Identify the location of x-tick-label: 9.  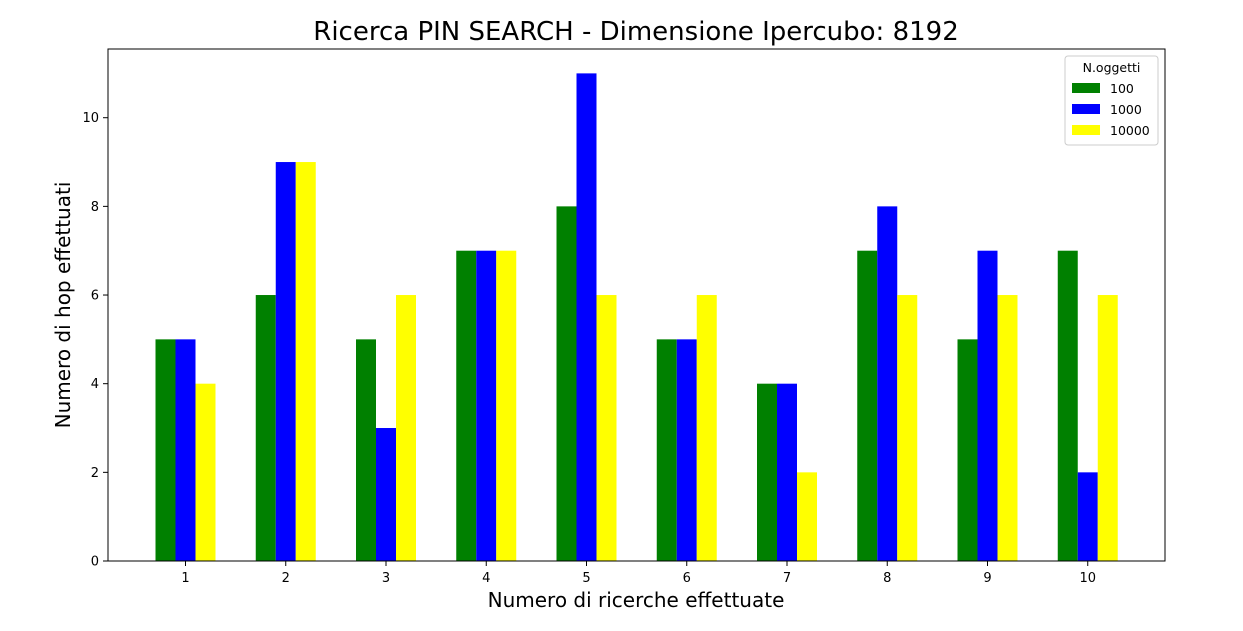
(987, 578).